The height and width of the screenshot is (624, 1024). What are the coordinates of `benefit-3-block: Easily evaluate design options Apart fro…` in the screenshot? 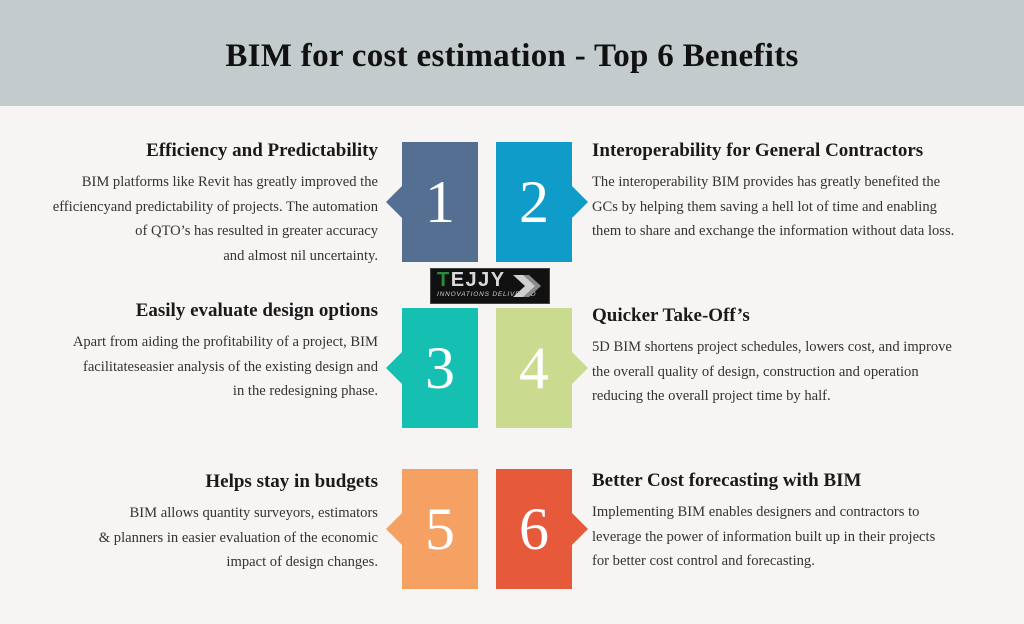 It's located at (208, 352).